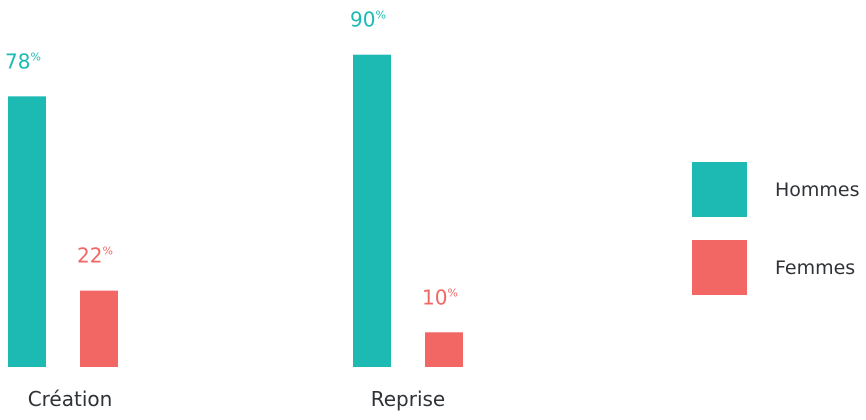  I want to click on category-label-1: Reprise, so click(408, 399).